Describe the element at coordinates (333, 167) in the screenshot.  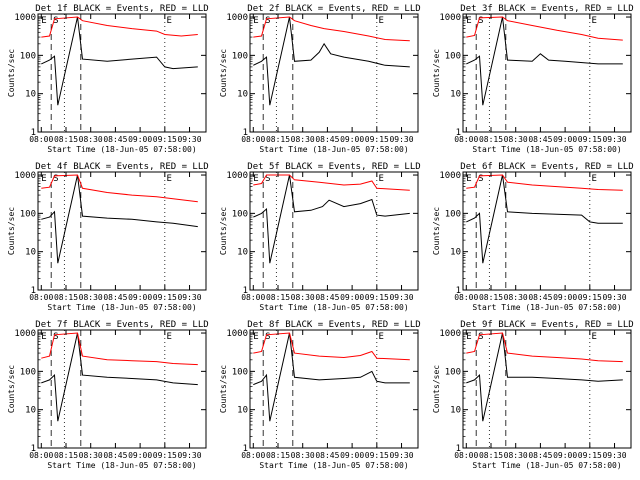
I see `panel-title: Det 5f BLACK = Events, RED = LLD` at that location.